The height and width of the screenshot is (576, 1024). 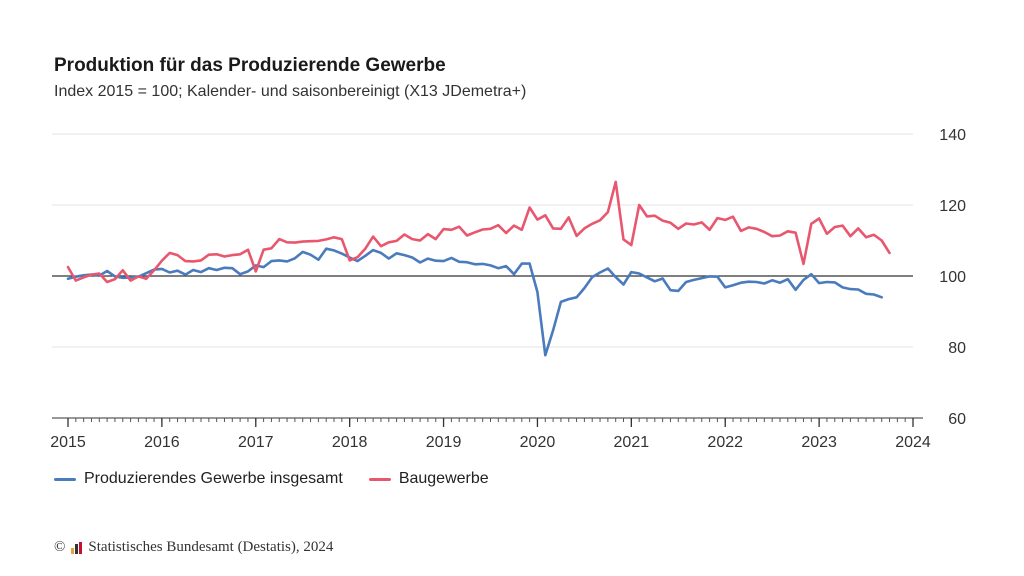 What do you see at coordinates (819, 442) in the screenshot?
I see `x-tick-label-2023: 2023` at bounding box center [819, 442].